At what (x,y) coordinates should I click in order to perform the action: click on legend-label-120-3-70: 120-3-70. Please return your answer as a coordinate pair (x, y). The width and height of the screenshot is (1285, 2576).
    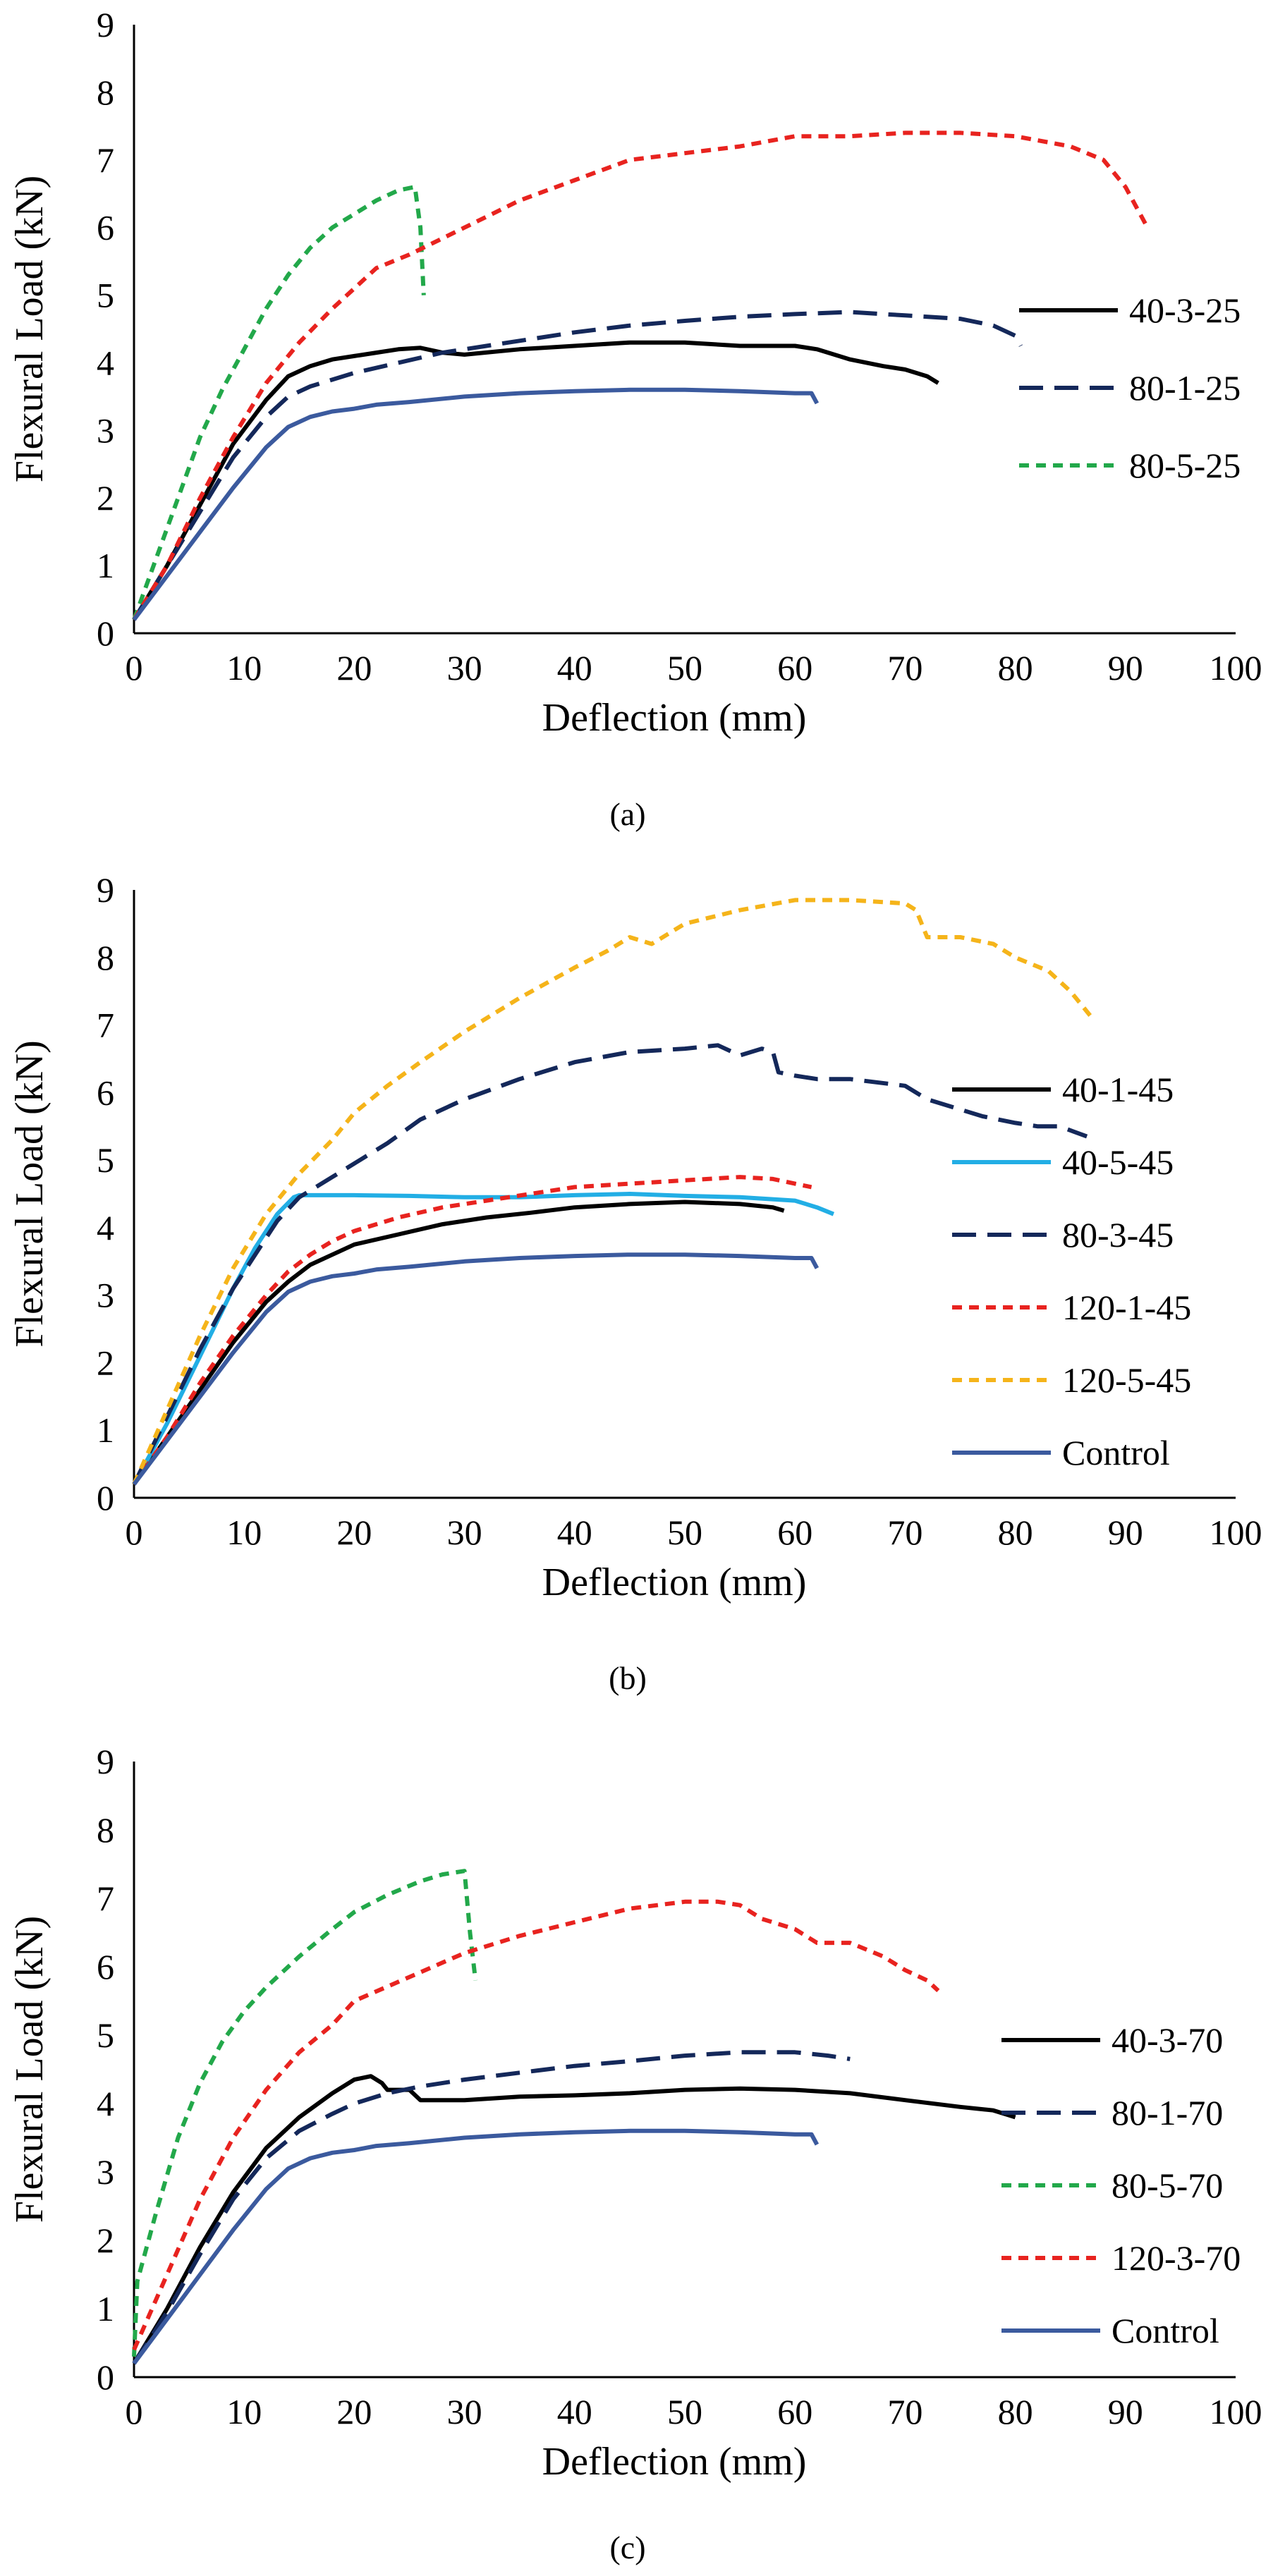
    Looking at the image, I should click on (1176, 2258).